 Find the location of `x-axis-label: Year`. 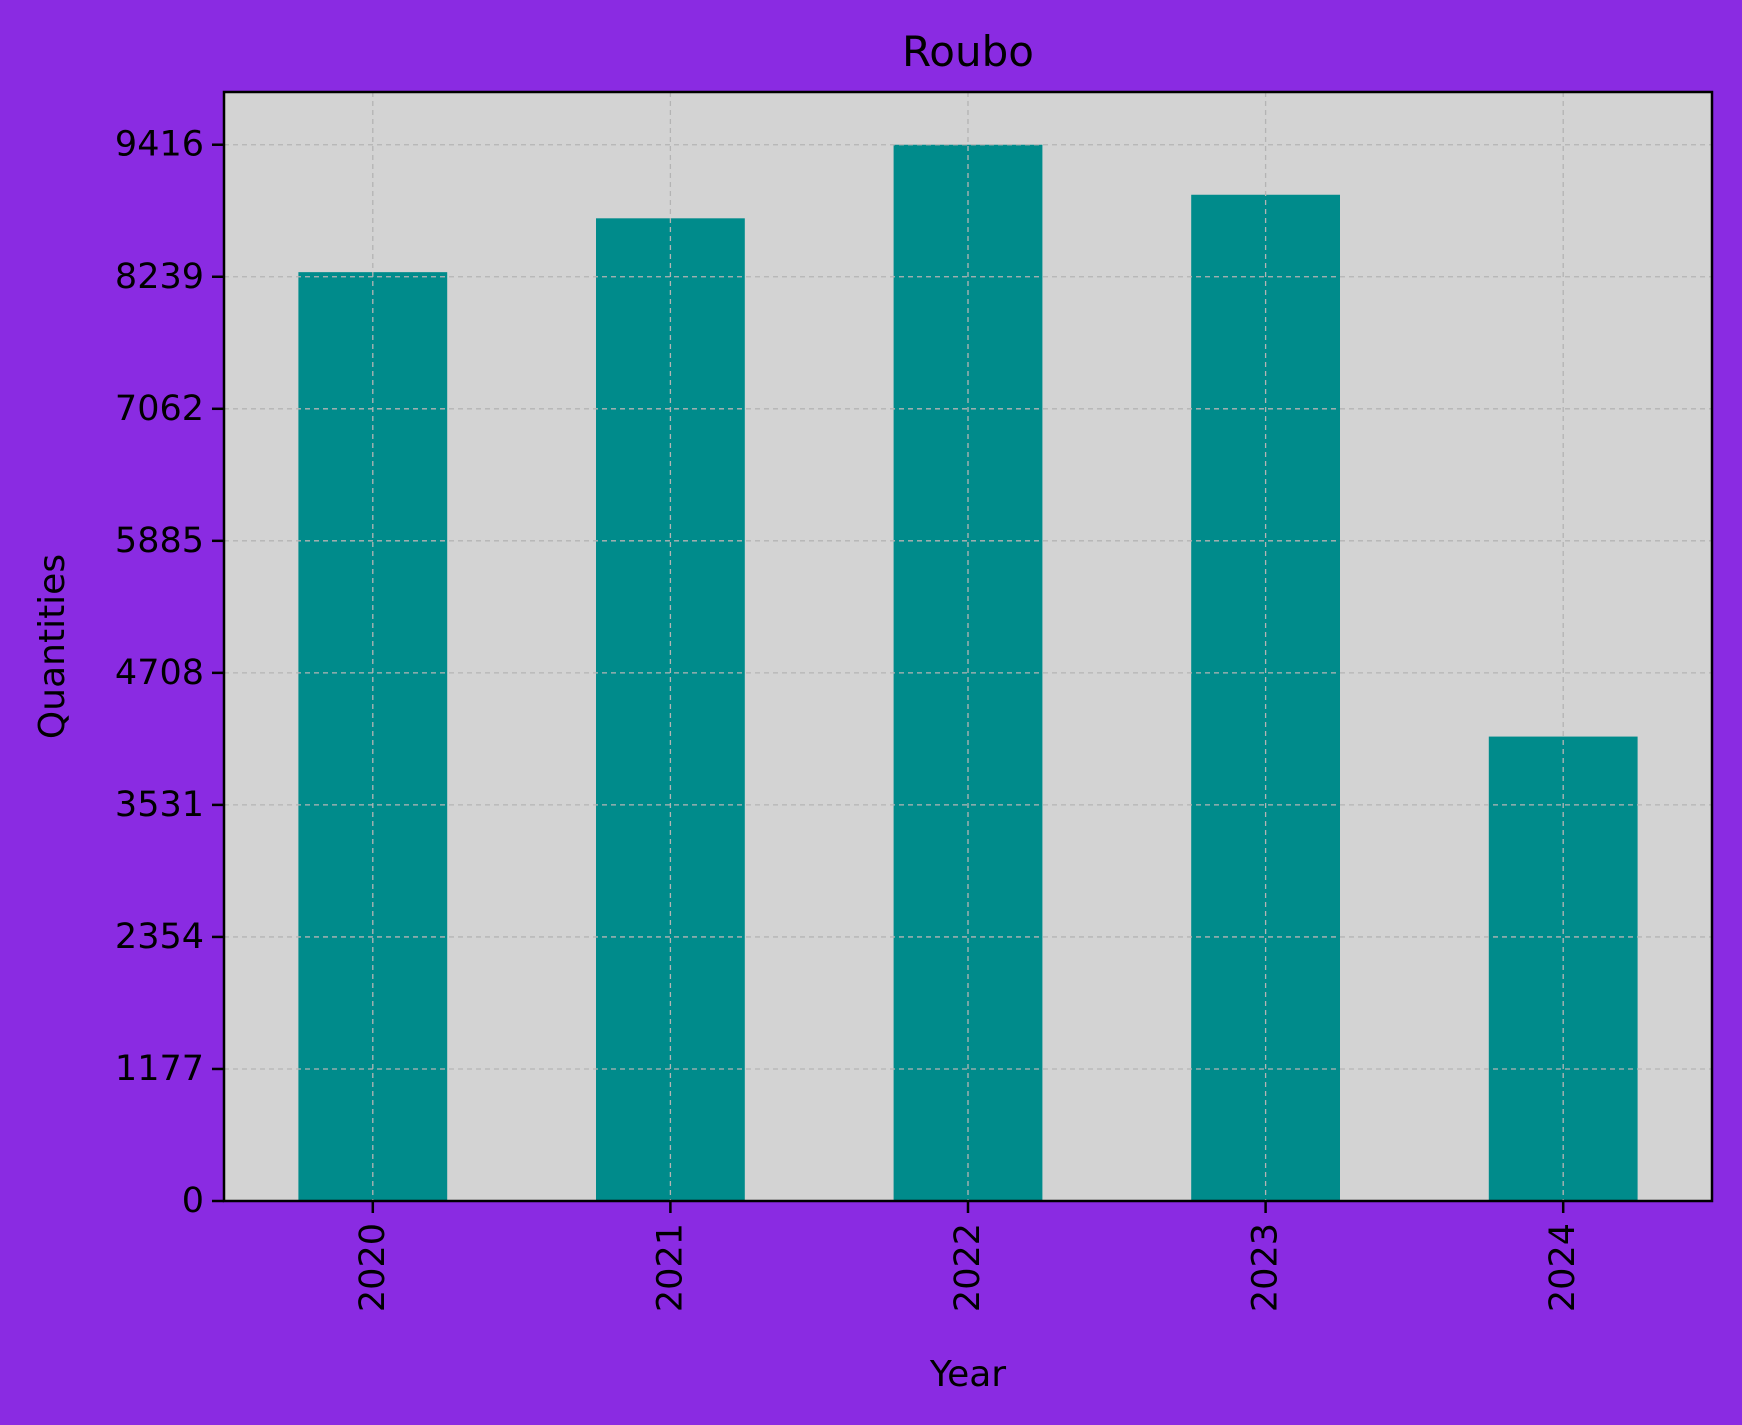

x-axis-label: Year is located at coordinates (967, 1374).